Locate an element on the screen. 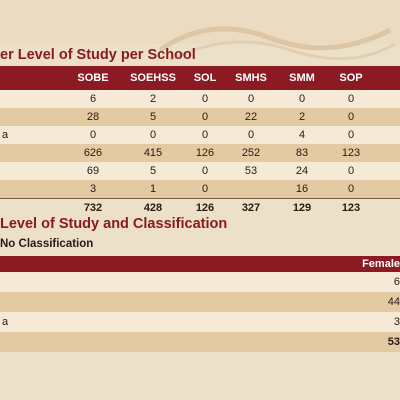 This screenshot has width=400, height=400. total-cell: 428 is located at coordinates (153, 207).